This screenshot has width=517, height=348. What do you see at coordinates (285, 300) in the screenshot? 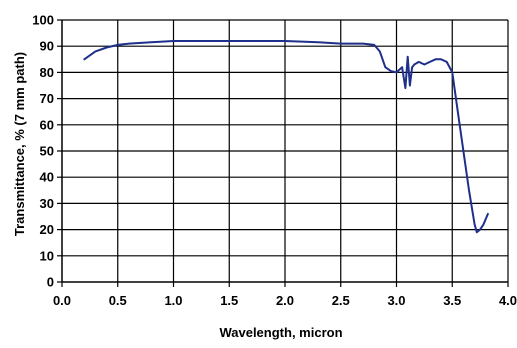
I see `x-tick-label: 2.0` at bounding box center [285, 300].